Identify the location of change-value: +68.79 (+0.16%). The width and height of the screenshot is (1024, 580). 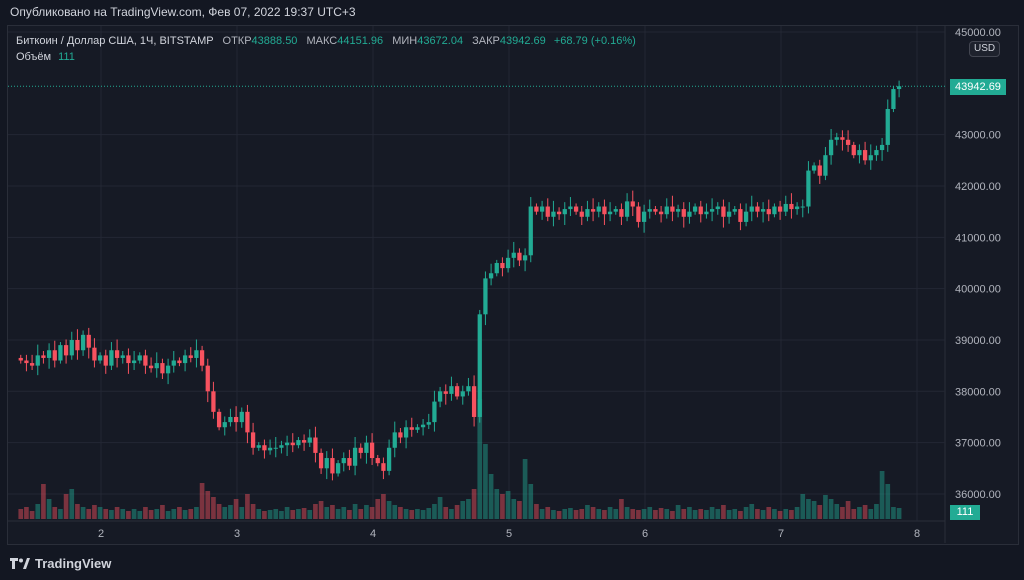
(594, 41).